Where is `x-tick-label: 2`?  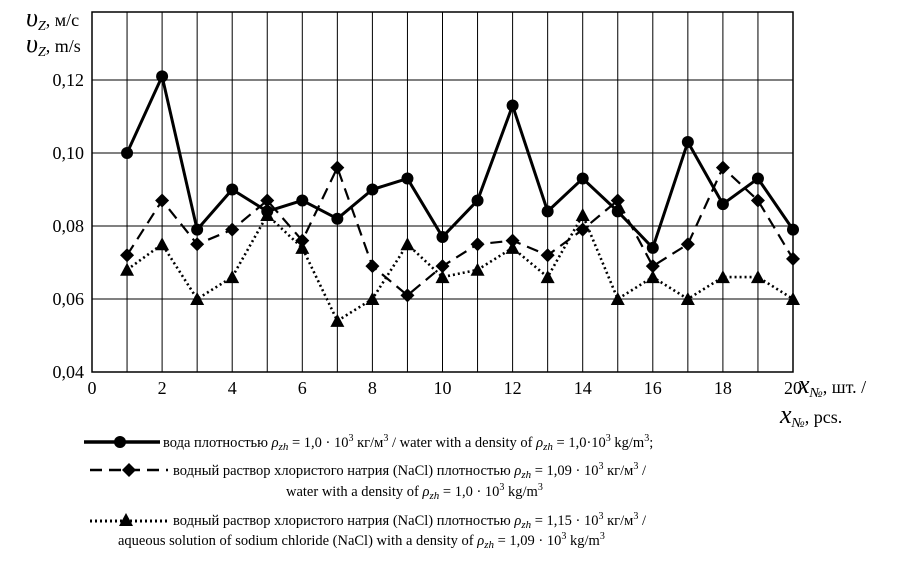 x-tick-label: 2 is located at coordinates (162, 388).